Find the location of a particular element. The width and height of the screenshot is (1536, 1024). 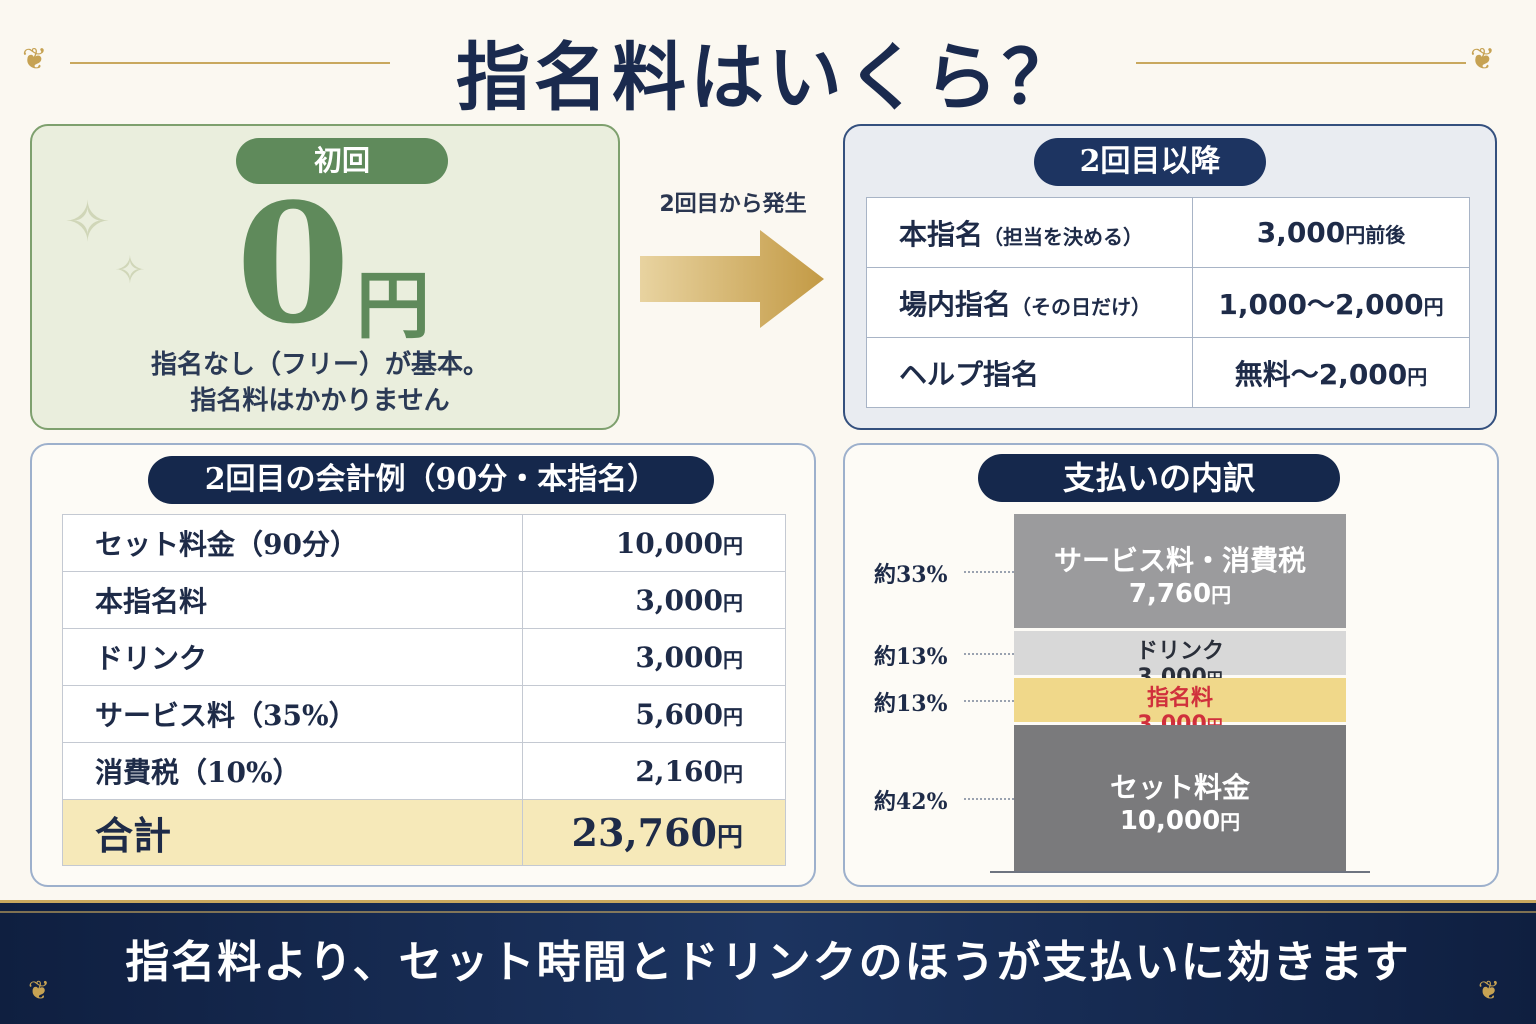

fee-amount: 無料〜2,000 is located at coordinates (1321, 374).